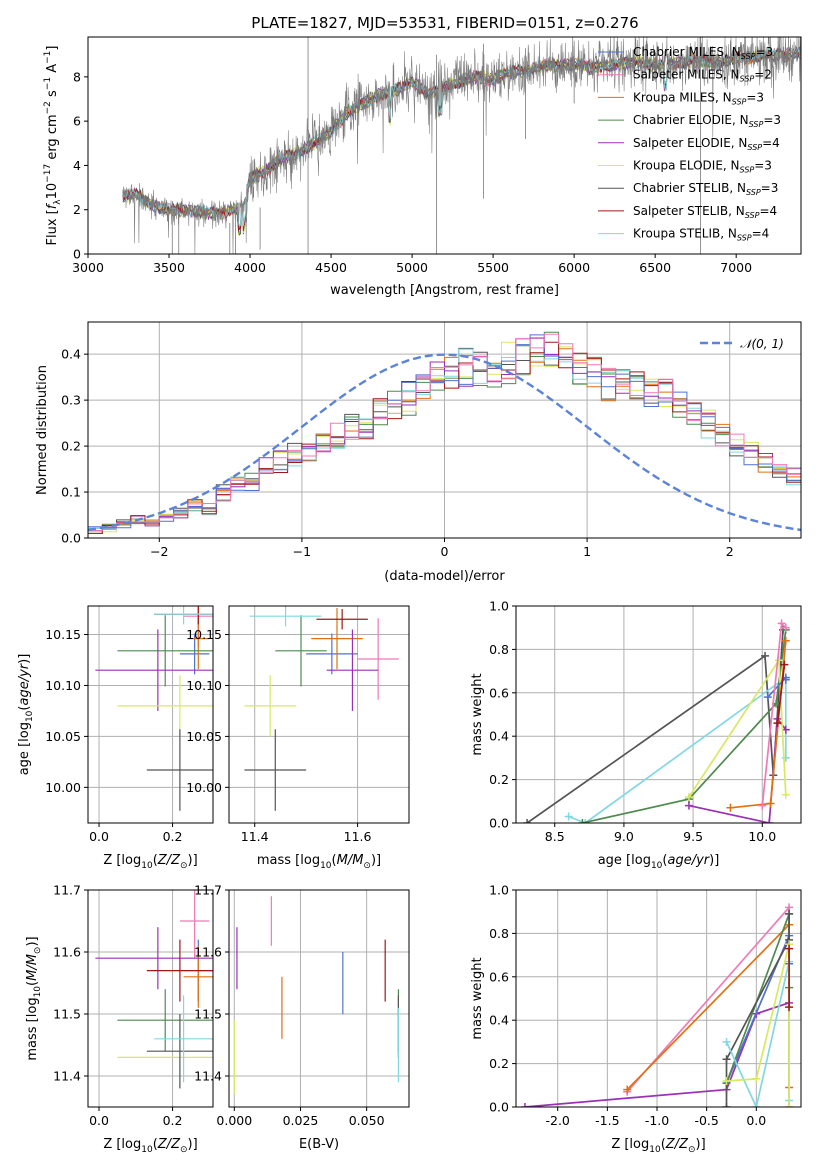  I want to click on x-tick-label: 7000, so click(736, 267).